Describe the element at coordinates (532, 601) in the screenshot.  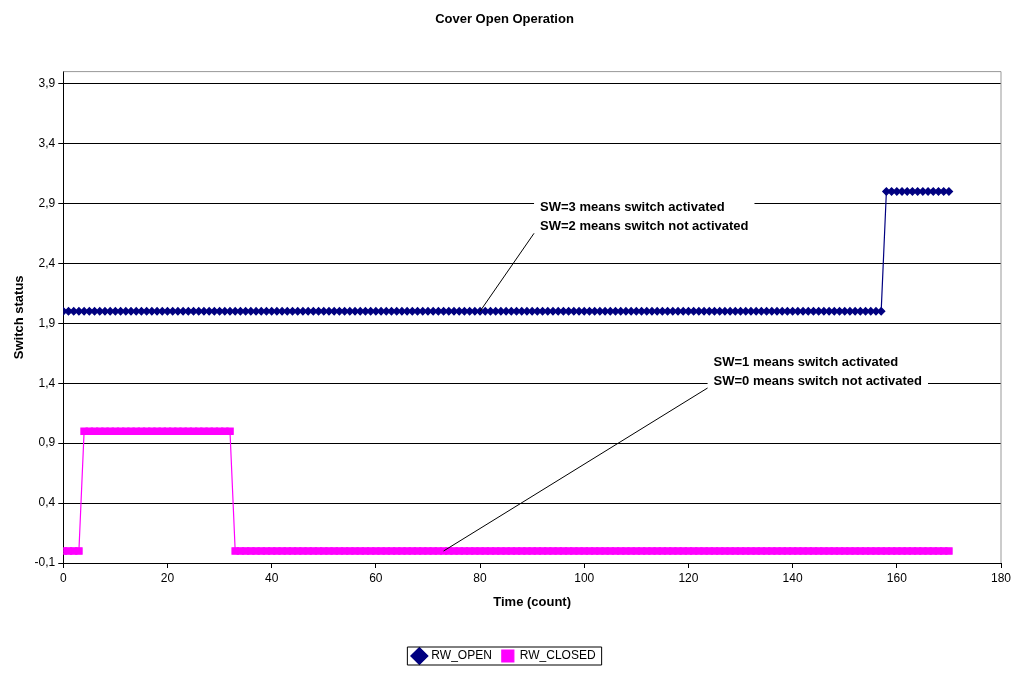
I see `x-axis-title: Time (count)` at that location.